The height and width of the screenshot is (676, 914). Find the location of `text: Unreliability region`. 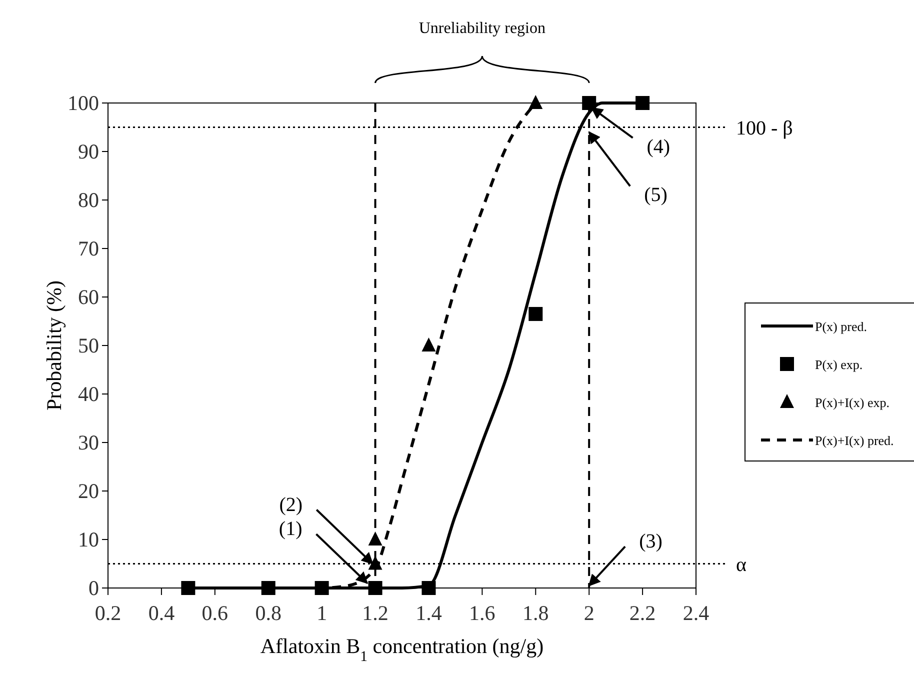

text: Unreliability region is located at coordinates (482, 28).